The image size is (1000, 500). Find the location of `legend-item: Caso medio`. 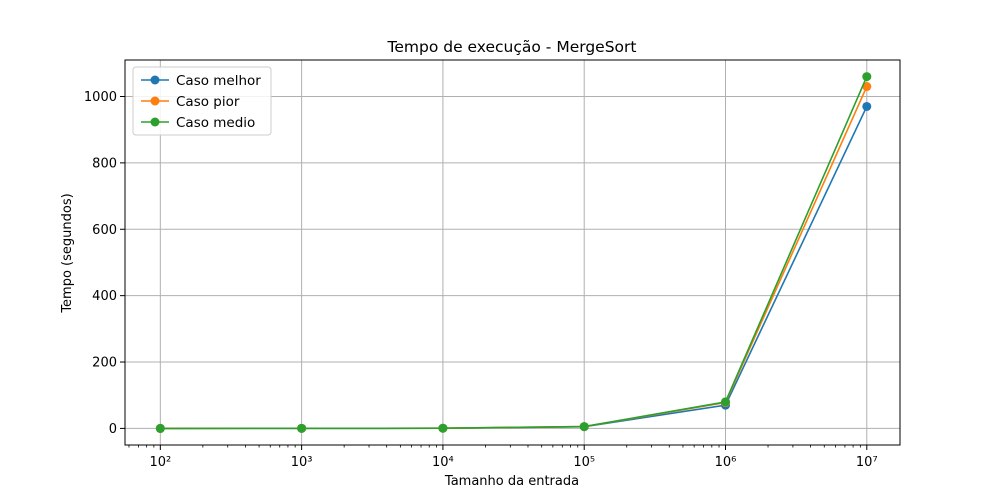

legend-item: Caso medio is located at coordinates (198, 123).